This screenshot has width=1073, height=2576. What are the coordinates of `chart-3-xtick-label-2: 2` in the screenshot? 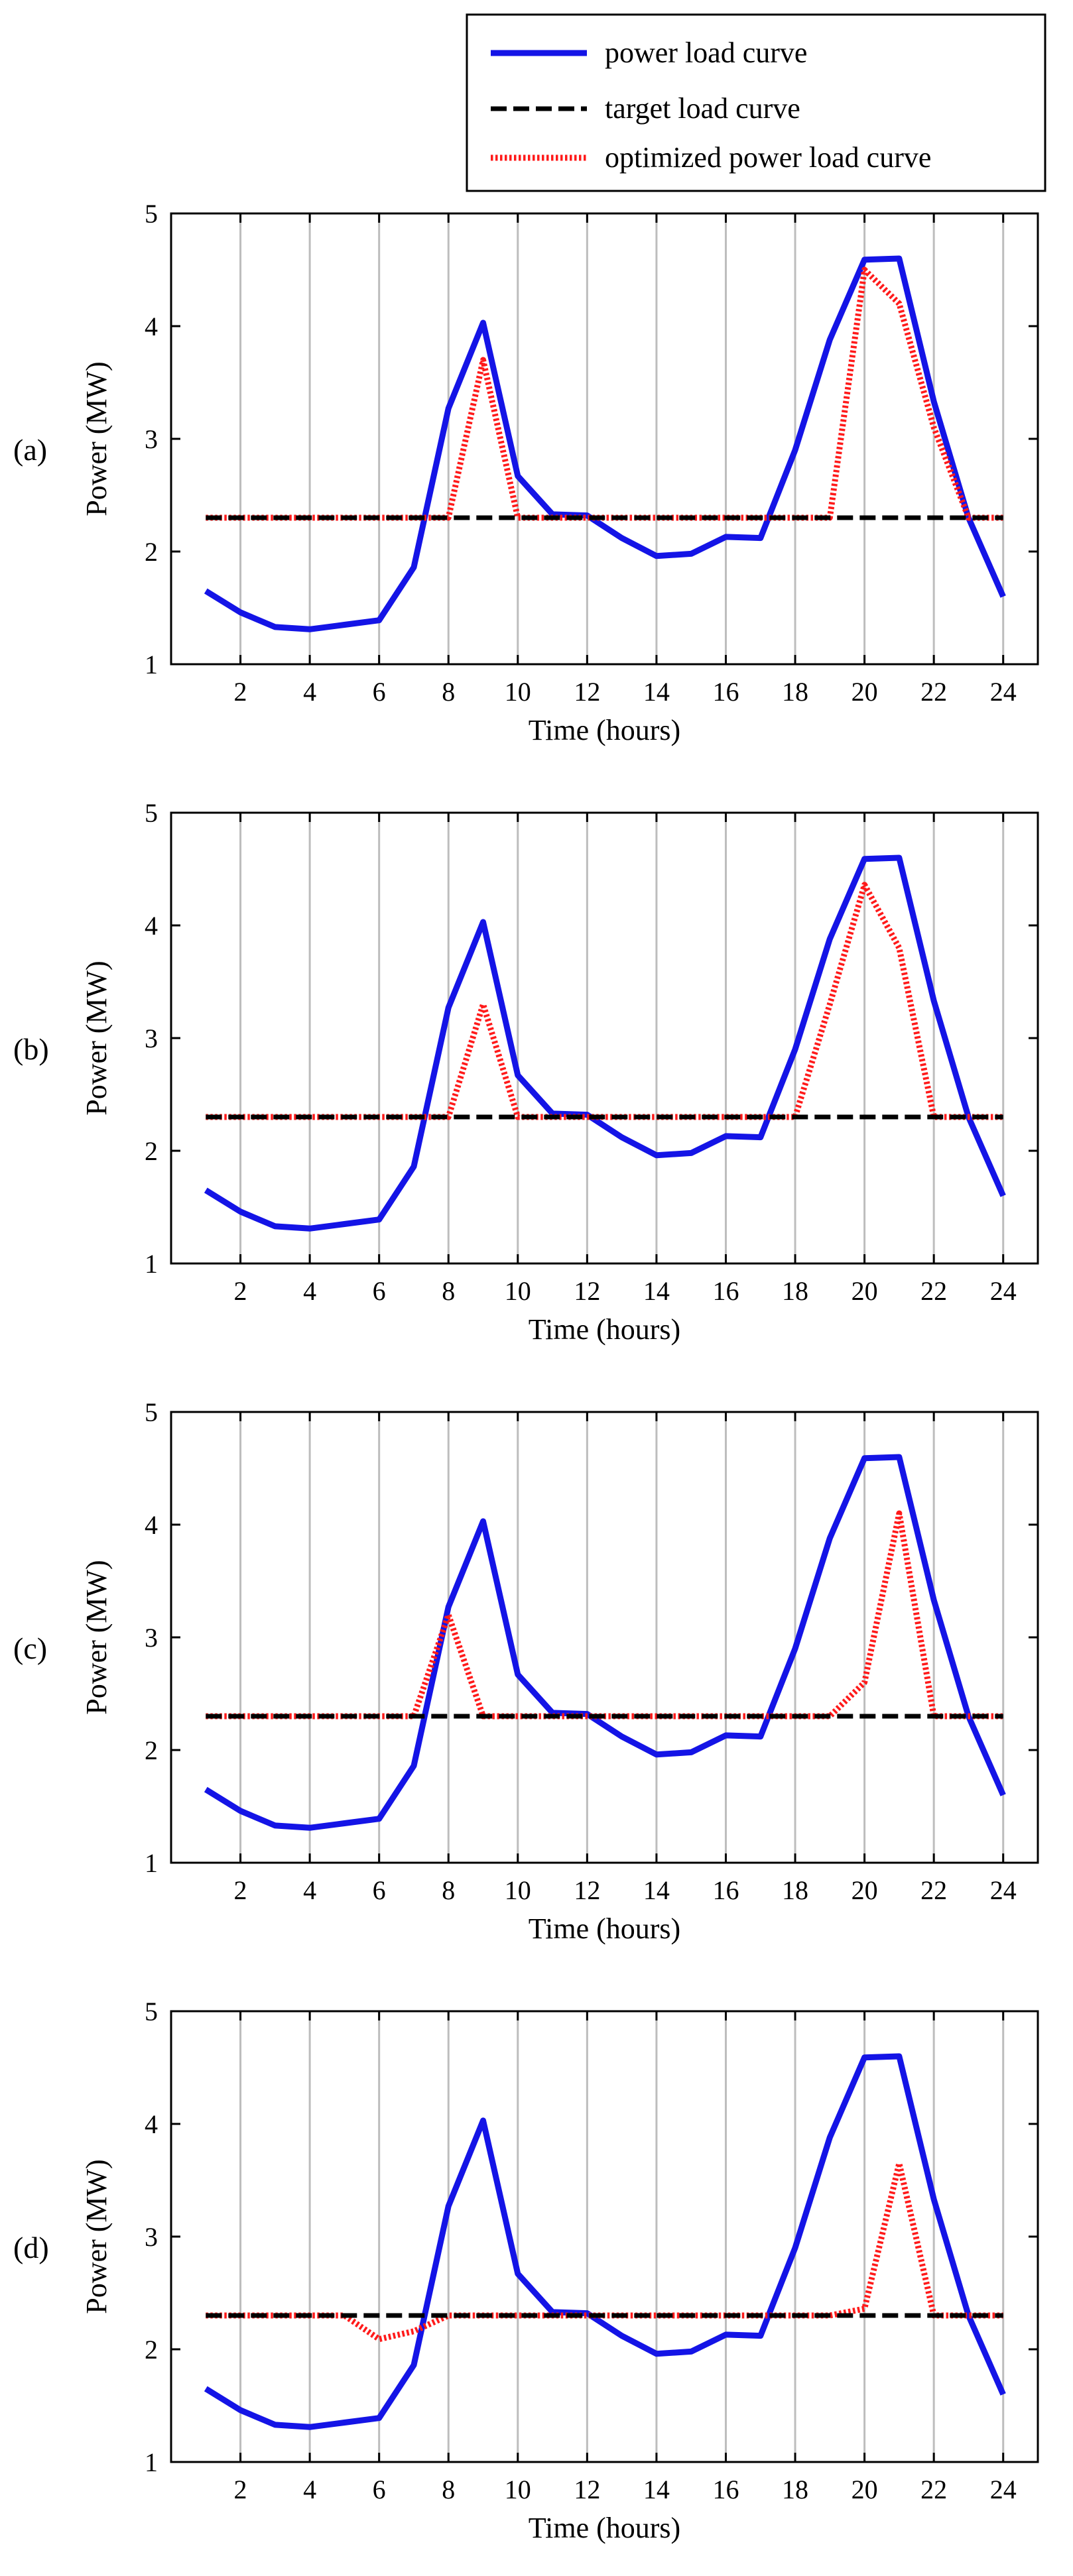 It's located at (241, 1890).